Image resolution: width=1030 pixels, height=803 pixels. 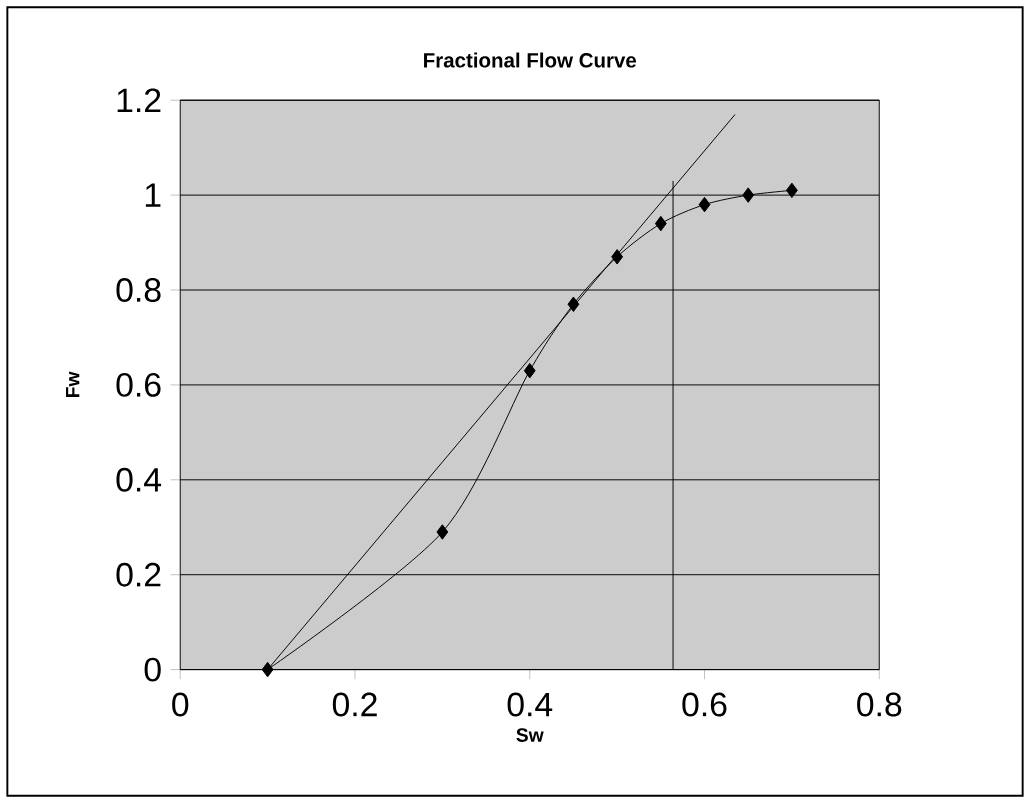 I want to click on x-tick-label: 0.2, so click(x=354, y=704).